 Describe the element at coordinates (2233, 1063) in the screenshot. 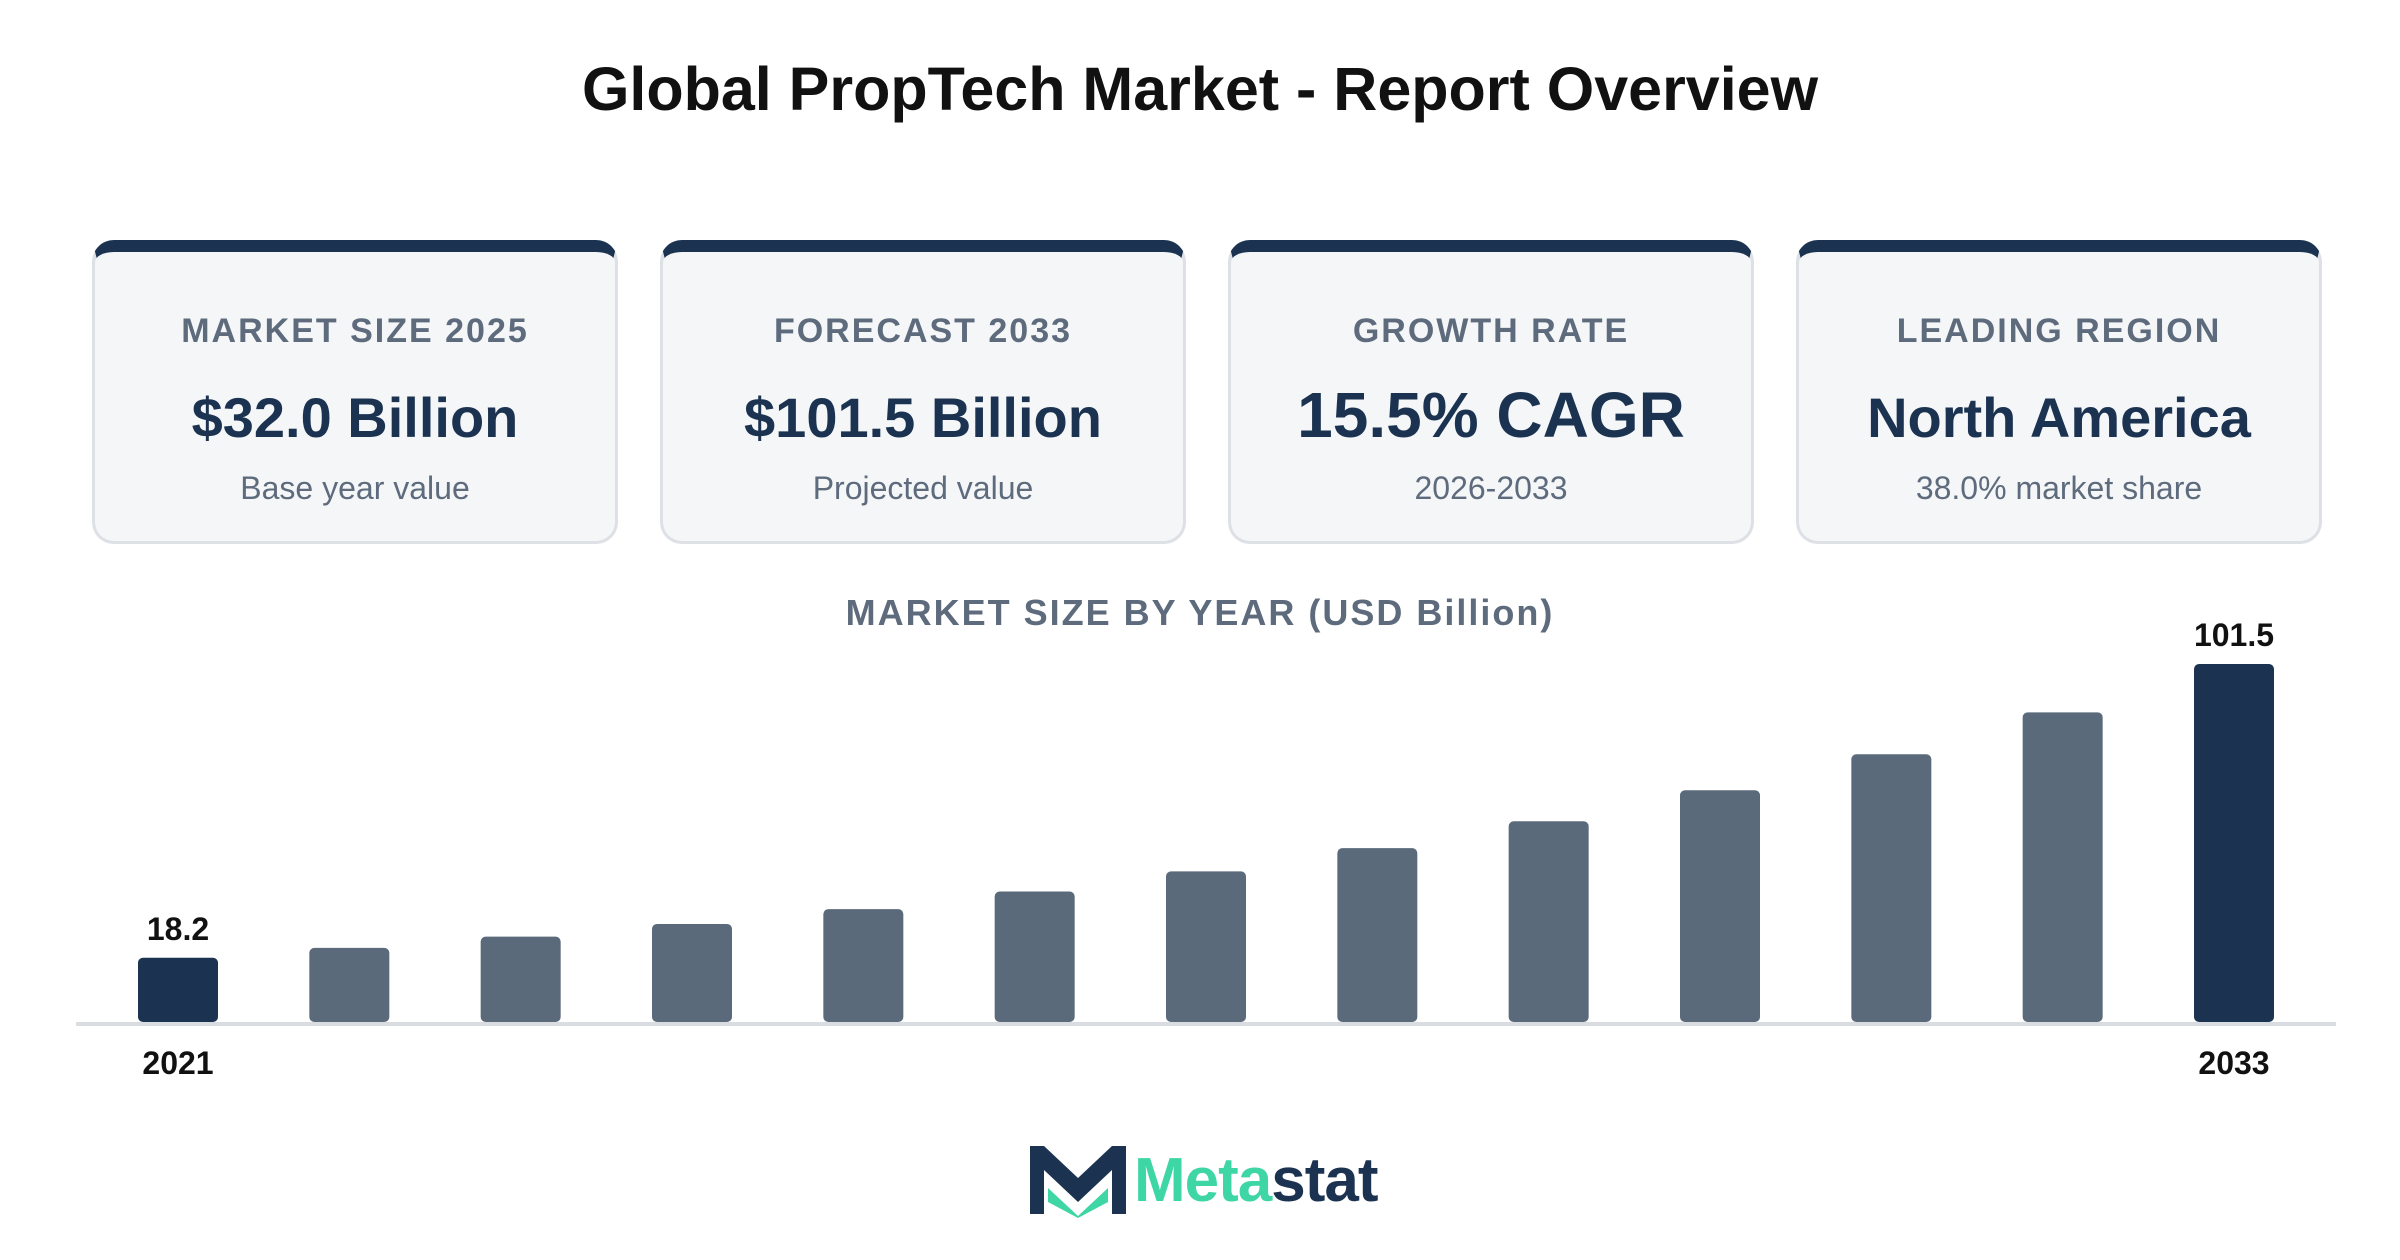

I see `x-tick-label: 2033` at that location.